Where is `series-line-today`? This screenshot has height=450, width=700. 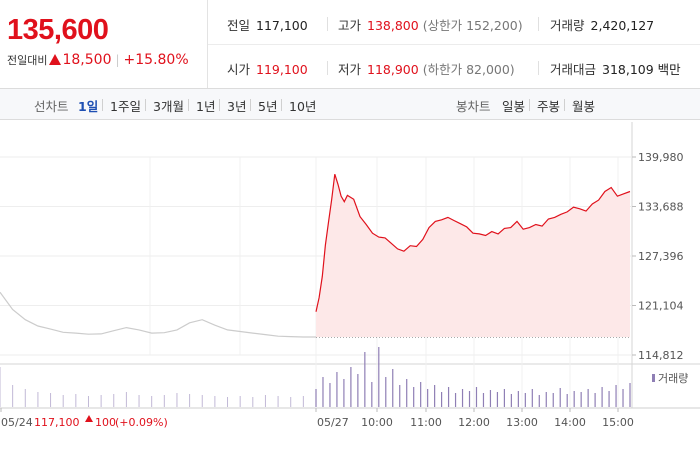
series-line-today is located at coordinates (473, 243).